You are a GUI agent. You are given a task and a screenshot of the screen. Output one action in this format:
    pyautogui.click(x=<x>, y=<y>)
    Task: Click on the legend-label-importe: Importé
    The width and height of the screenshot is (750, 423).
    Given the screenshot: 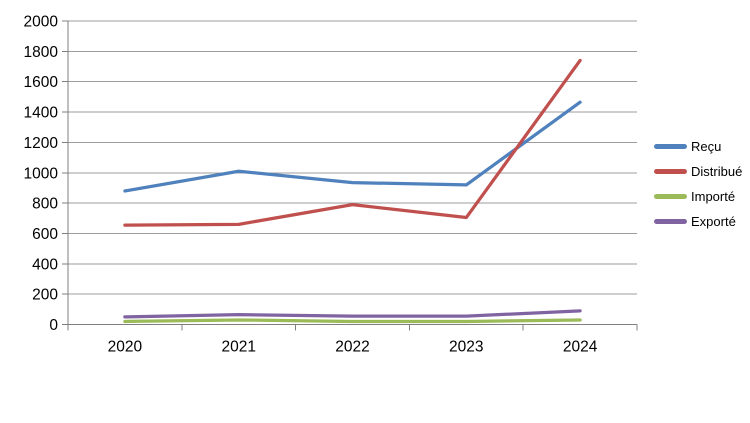 What is the action you would take?
    pyautogui.click(x=713, y=196)
    